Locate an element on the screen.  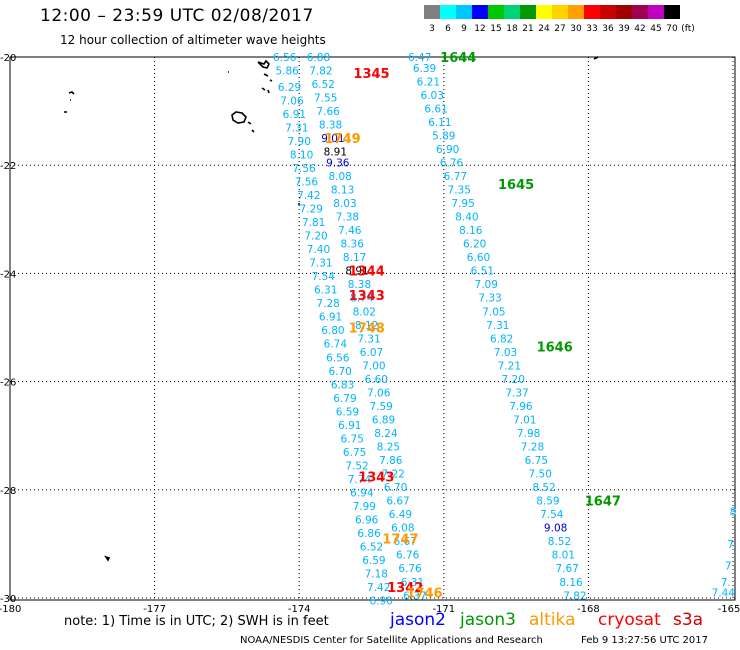
swh-value: 6.20 is located at coordinates (474, 245).